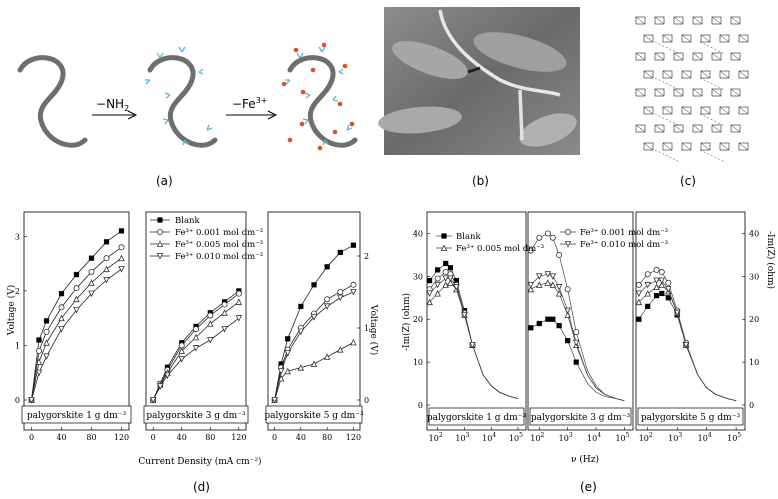 This screenshot has width=778, height=499. I want to click on e-ylabel-left: -Im(Z) (ohm), so click(406, 322).